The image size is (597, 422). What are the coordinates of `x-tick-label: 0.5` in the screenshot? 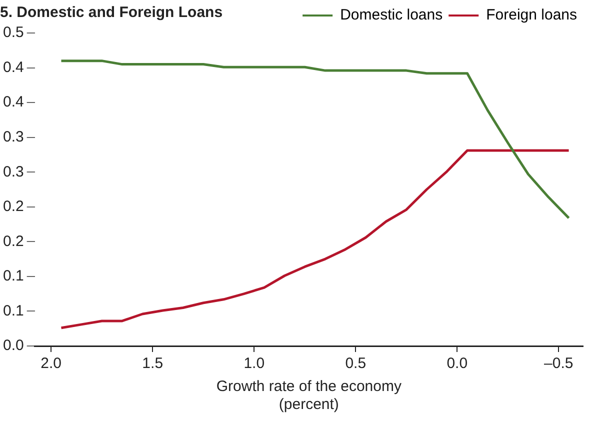 It's located at (355, 363).